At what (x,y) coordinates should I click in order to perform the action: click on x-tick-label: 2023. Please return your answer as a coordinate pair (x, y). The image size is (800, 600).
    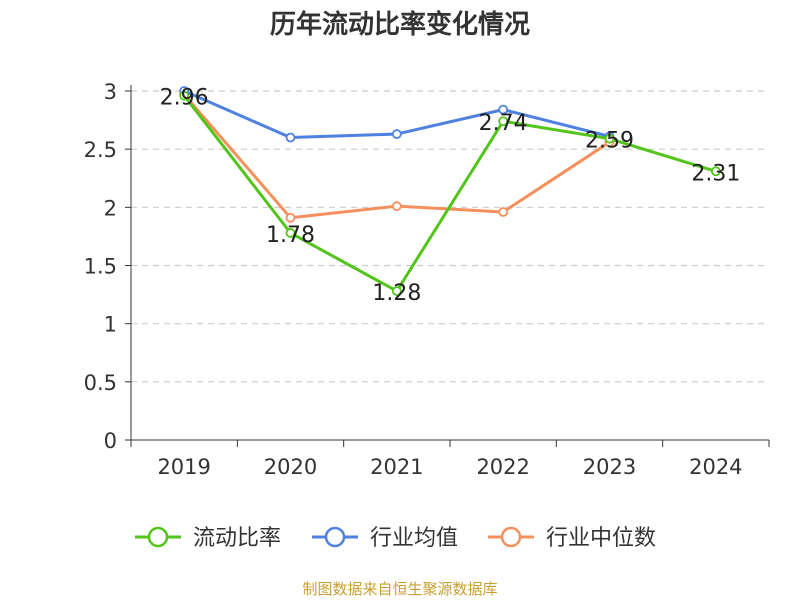
    Looking at the image, I should click on (609, 467).